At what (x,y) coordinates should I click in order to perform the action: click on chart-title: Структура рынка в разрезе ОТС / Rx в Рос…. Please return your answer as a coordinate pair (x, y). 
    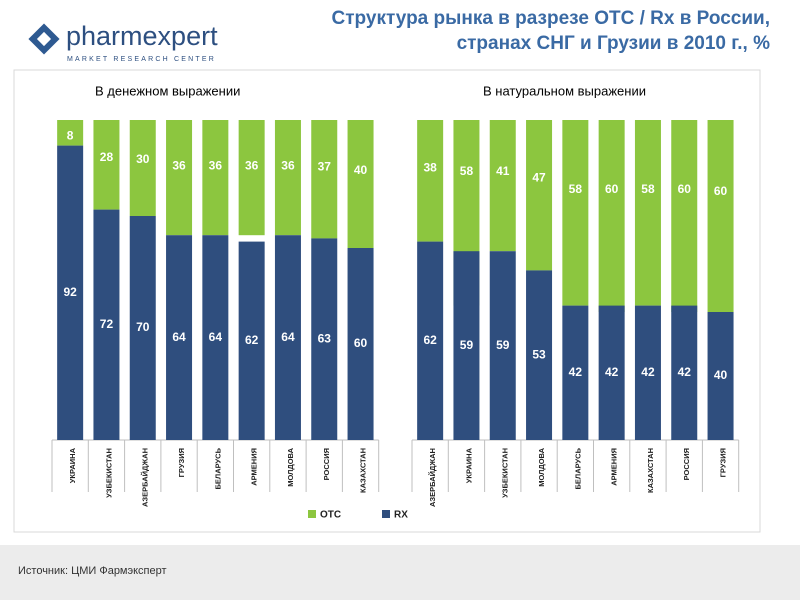
    Looking at the image, I should click on (551, 18).